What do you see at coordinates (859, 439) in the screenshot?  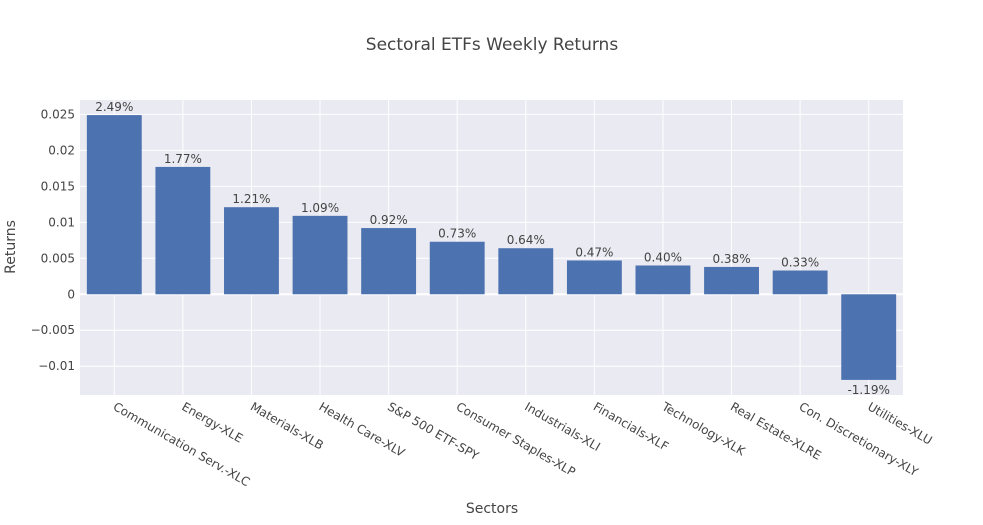 I see `x-tick-label: Con. Discretionary-XLY` at bounding box center [859, 439].